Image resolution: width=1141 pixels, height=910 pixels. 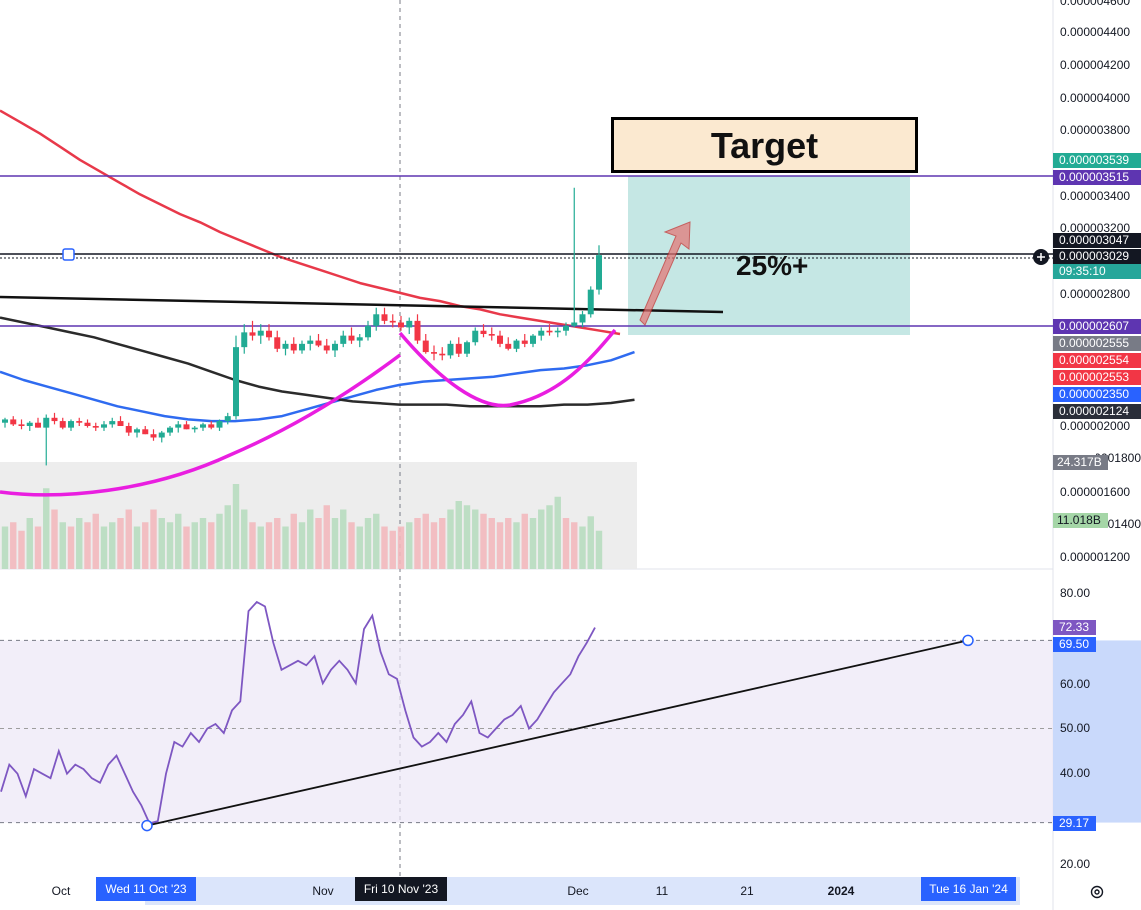 I want to click on x-tick: Dec, so click(x=578, y=891).